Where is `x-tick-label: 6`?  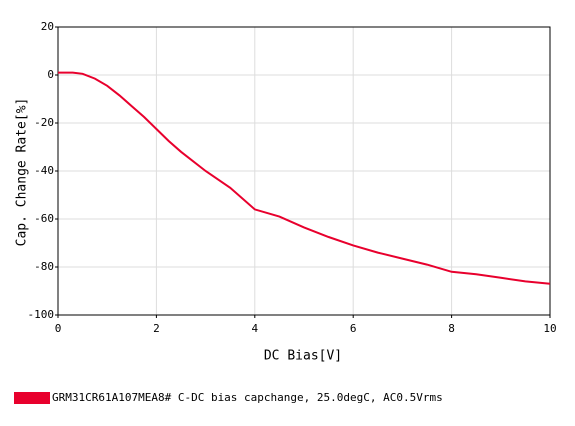 x-tick-label: 6 is located at coordinates (353, 328).